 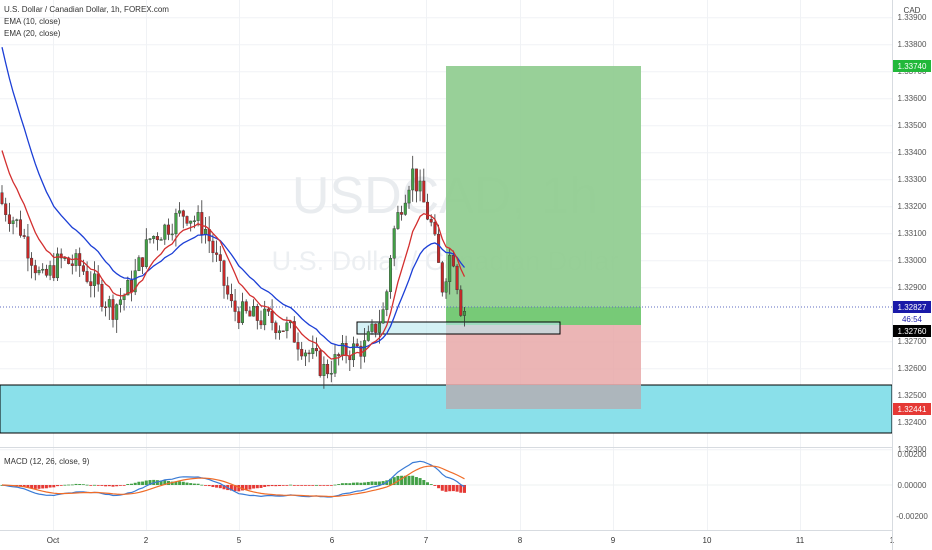 What do you see at coordinates (239, 540) in the screenshot?
I see `time-axis-label: 5` at bounding box center [239, 540].